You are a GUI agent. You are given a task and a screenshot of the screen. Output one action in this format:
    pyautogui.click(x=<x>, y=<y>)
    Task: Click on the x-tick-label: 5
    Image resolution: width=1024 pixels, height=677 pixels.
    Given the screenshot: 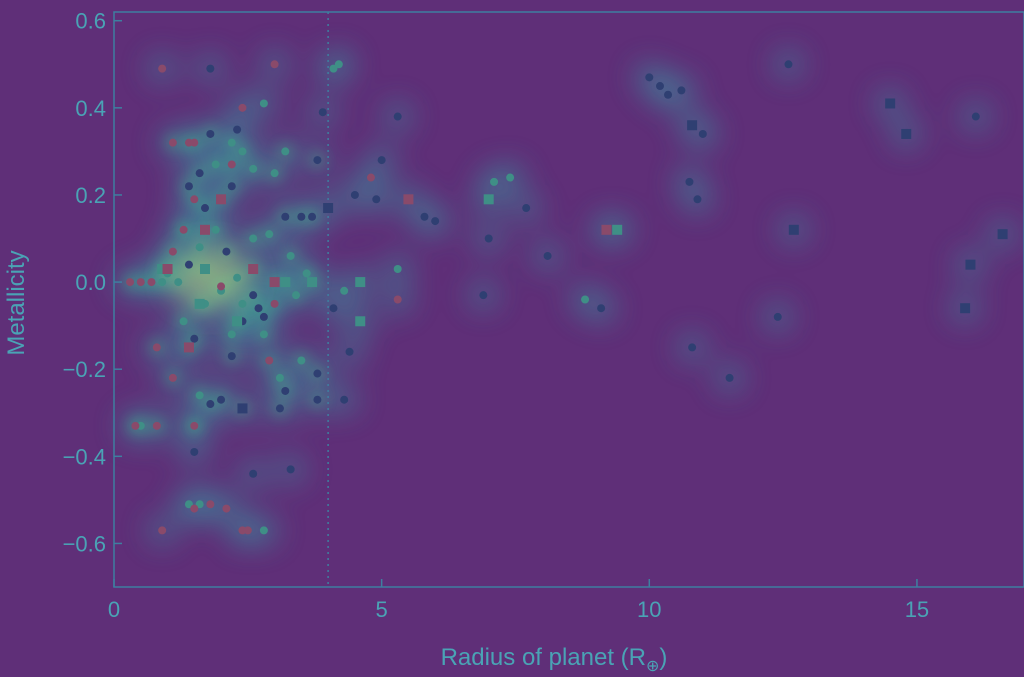 What is the action you would take?
    pyautogui.click(x=382, y=609)
    